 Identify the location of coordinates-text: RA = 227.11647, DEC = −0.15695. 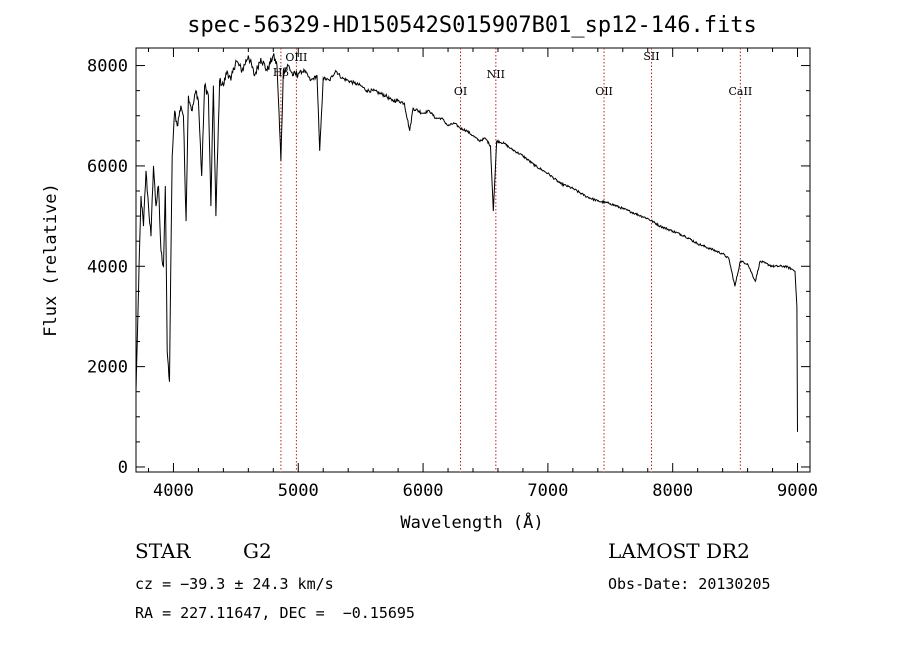
(275, 613).